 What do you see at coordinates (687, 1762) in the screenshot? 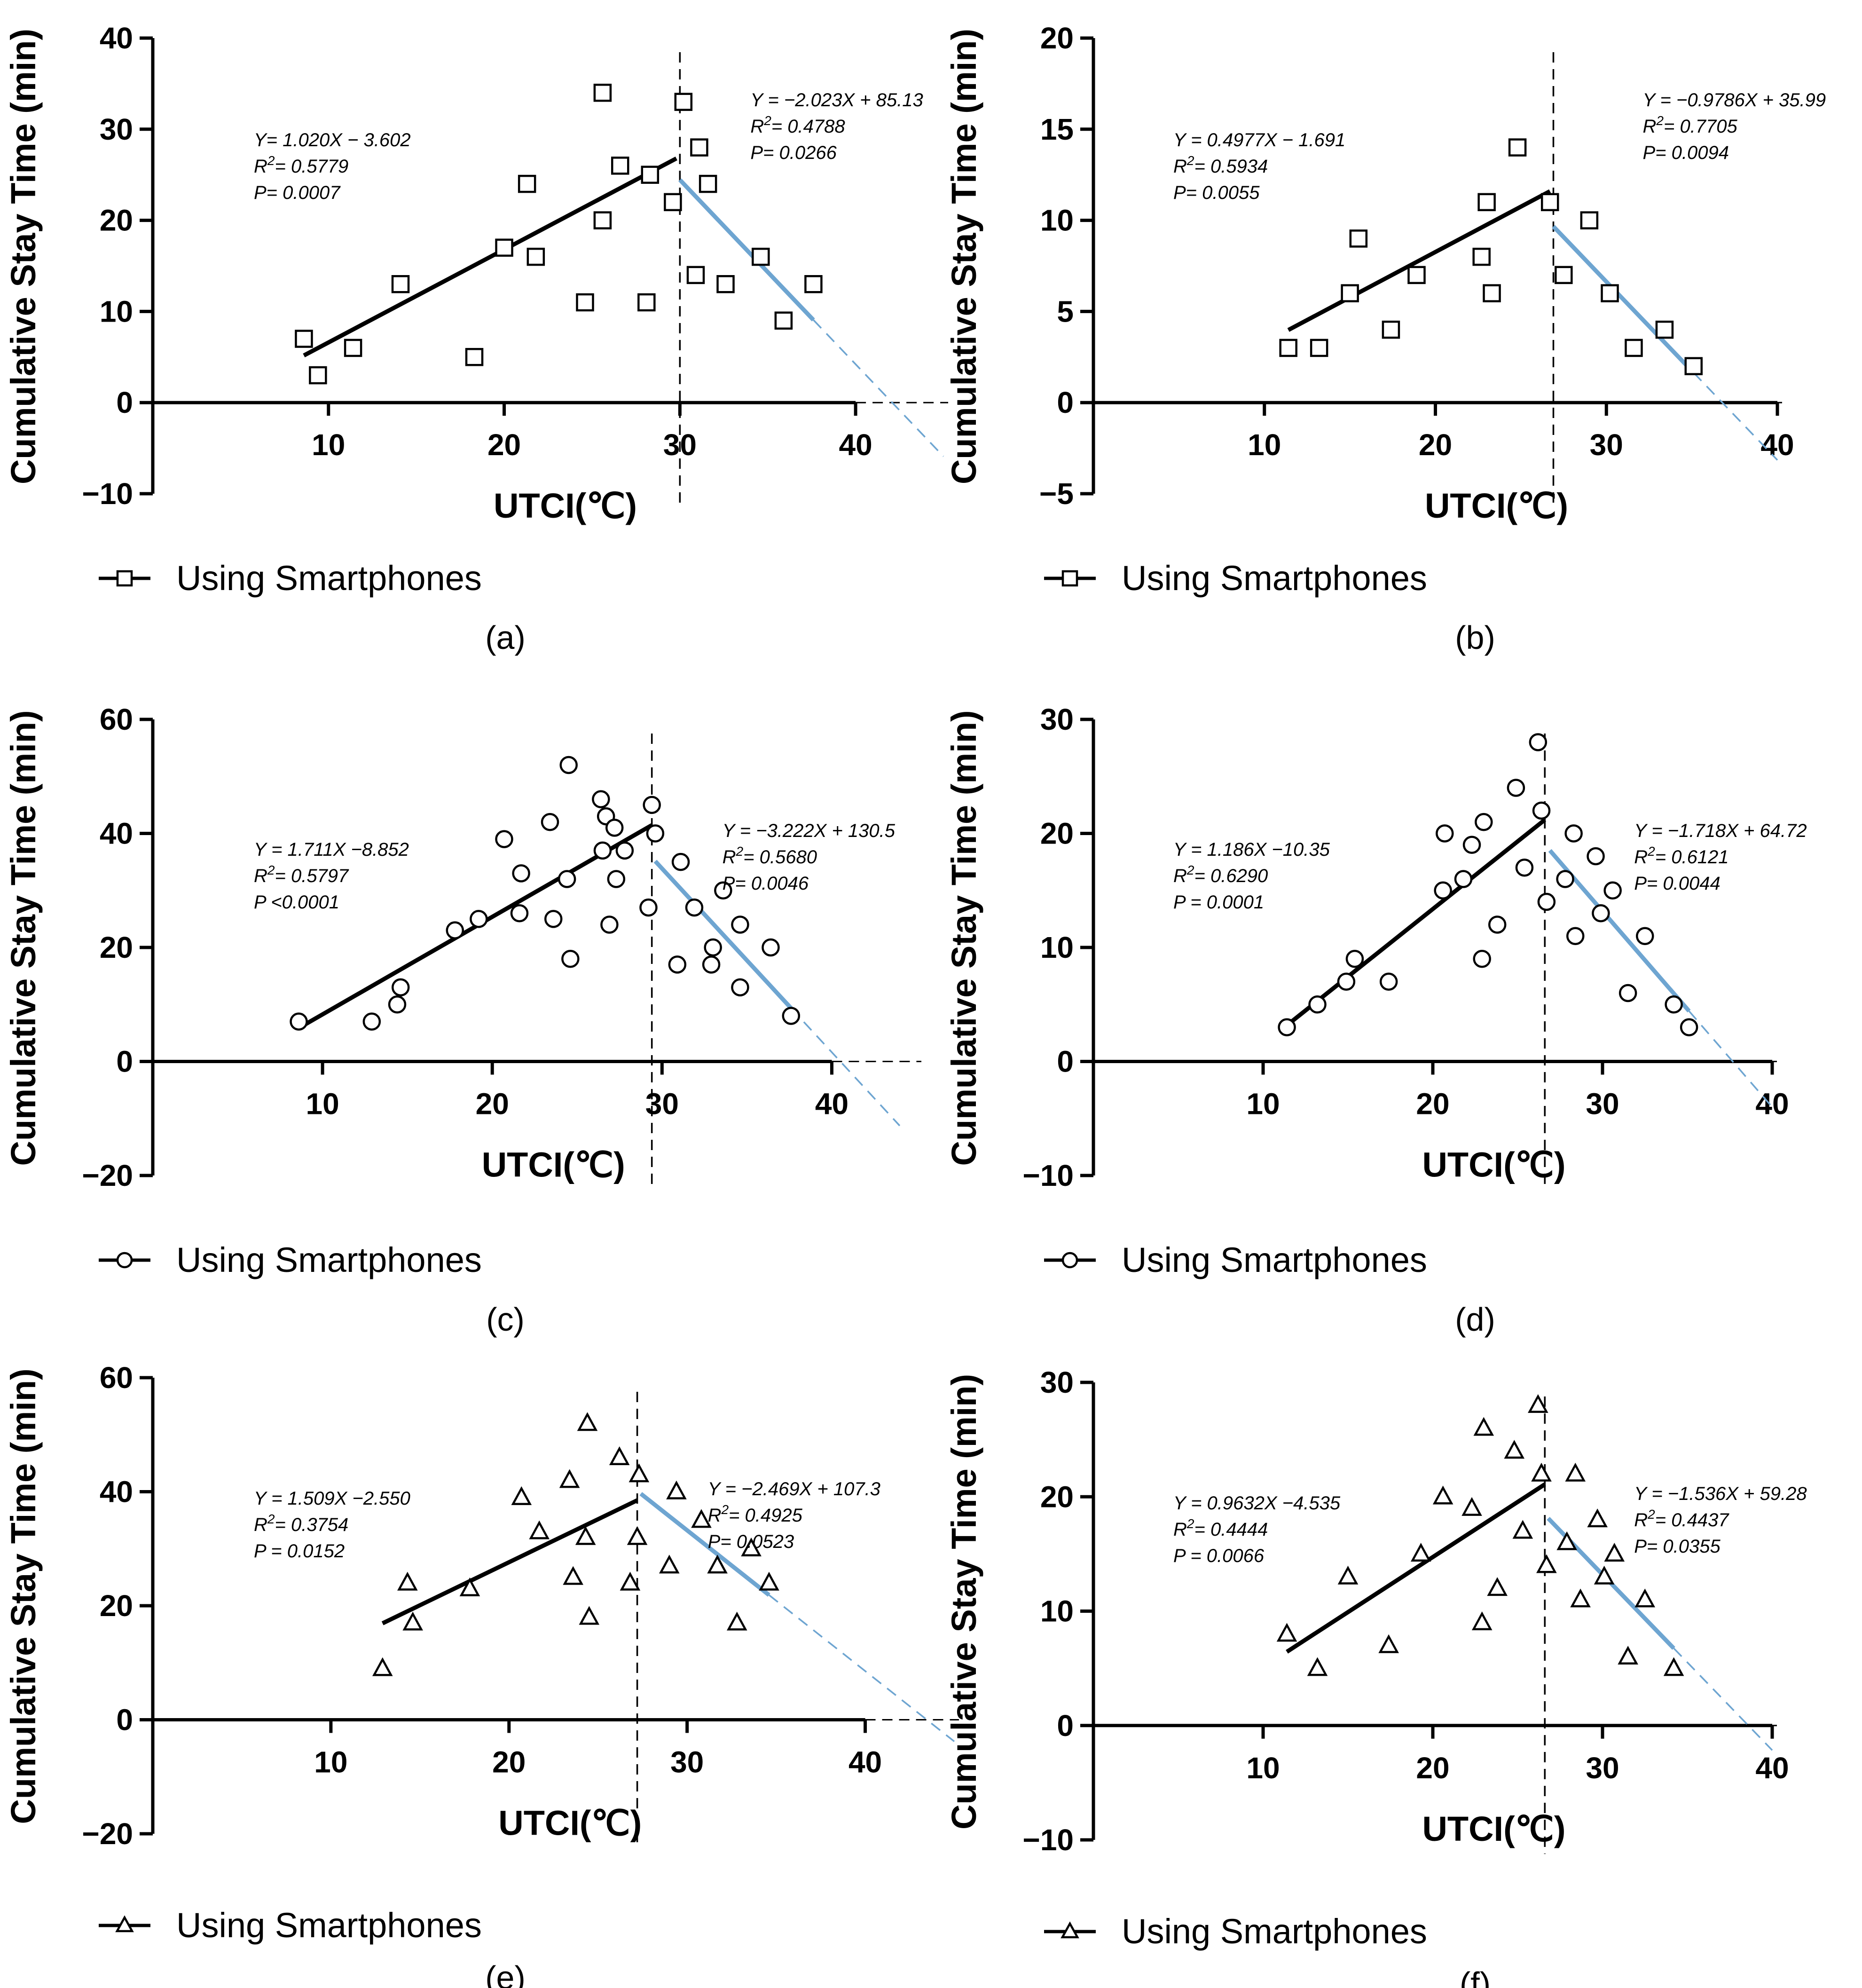
I see `x-tick-label: 30` at bounding box center [687, 1762].